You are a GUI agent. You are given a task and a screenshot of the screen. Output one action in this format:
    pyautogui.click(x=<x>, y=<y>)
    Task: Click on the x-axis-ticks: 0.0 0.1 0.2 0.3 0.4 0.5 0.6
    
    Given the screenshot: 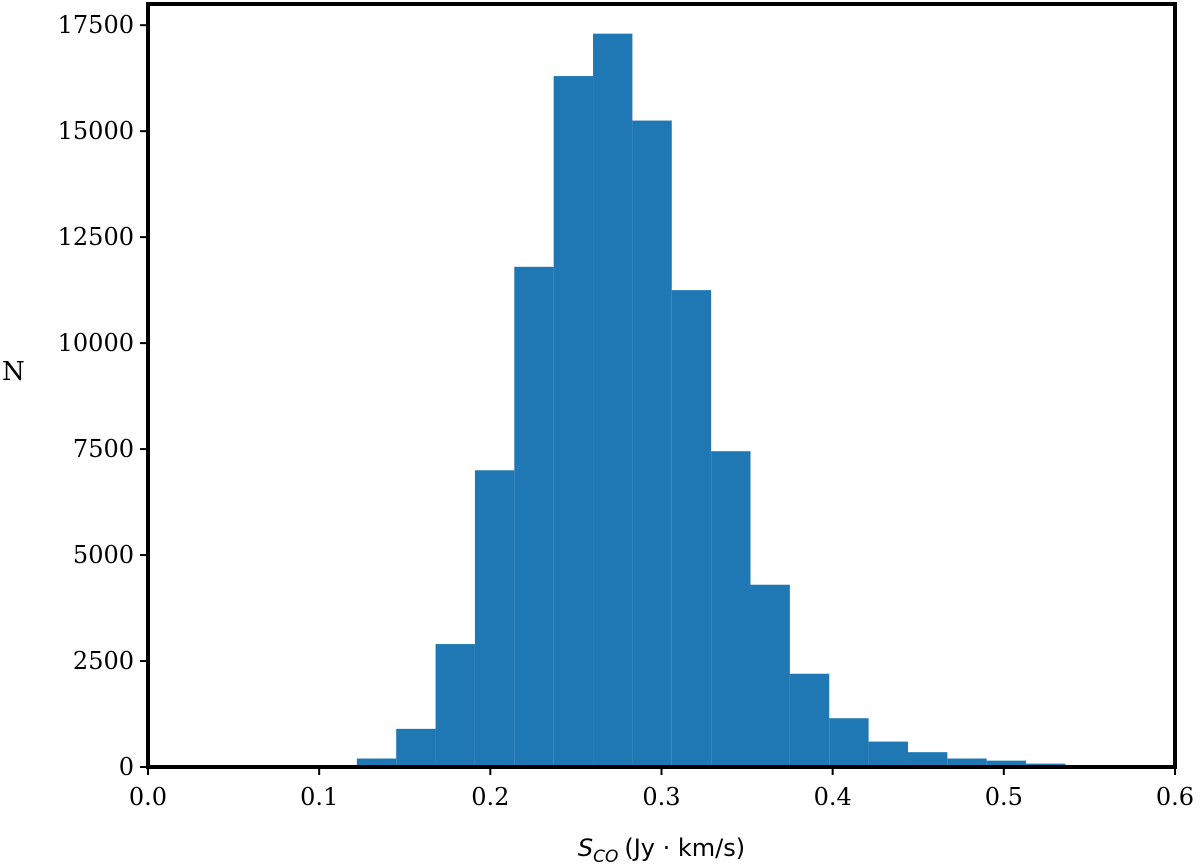 What is the action you would take?
    pyautogui.click(x=661, y=789)
    